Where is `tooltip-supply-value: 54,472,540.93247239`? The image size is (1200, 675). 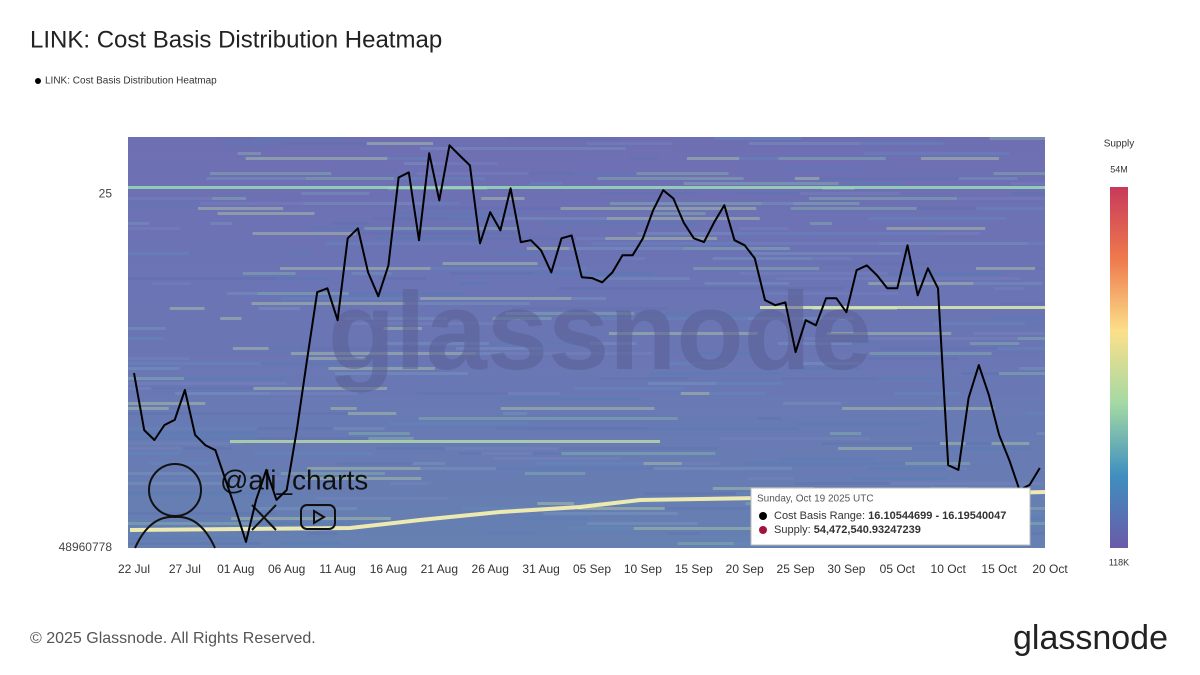 tooltip-supply-value: 54,472,540.93247239 is located at coordinates (867, 530).